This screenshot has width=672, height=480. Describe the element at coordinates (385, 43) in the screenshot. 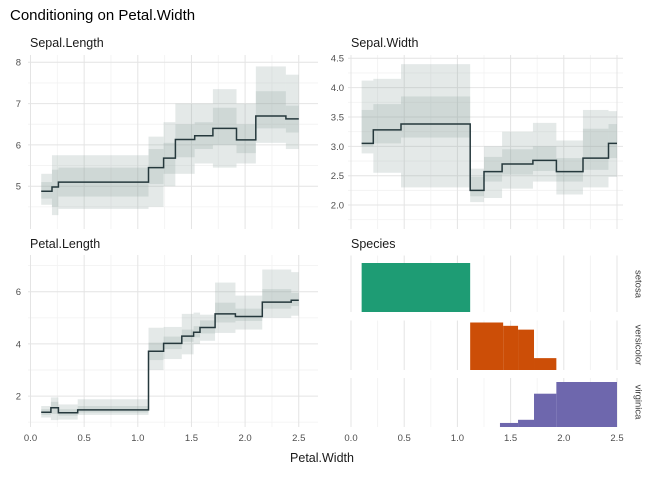

I see `panel-title-sepal-width: Sepal.Width` at that location.